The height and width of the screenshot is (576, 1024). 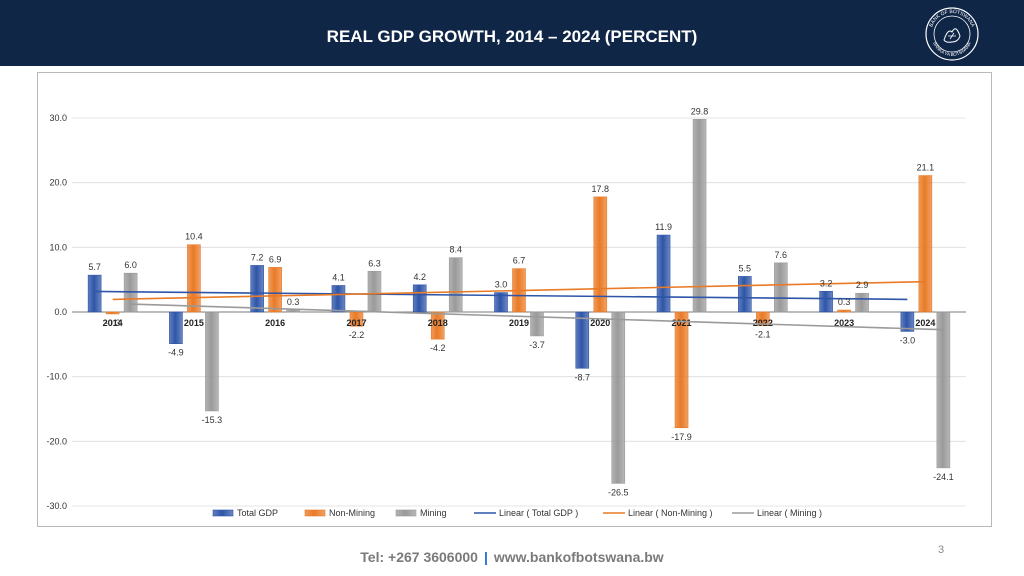 I want to click on bar-total-gdp-2015, so click(x=176, y=327).